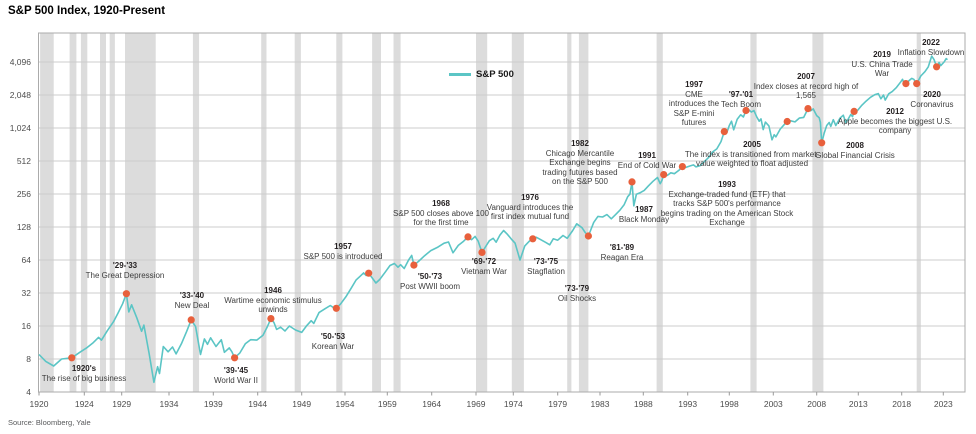 Image resolution: width=976 pixels, height=434 pixels. I want to click on x-axis-label: 2023, so click(943, 404).